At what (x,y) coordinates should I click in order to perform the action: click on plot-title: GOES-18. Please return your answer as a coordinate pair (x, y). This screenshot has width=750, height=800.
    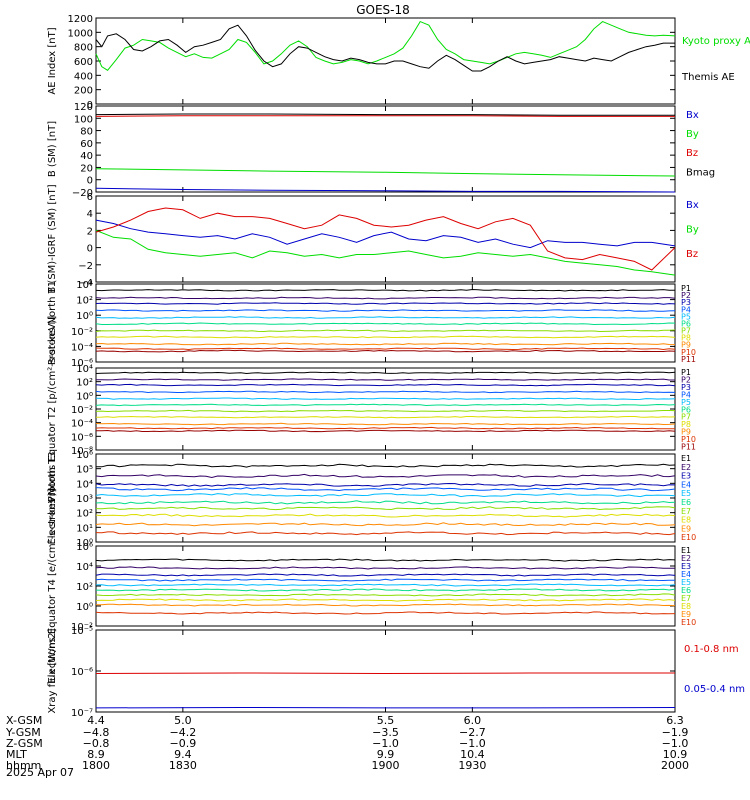
    Looking at the image, I should click on (383, 10).